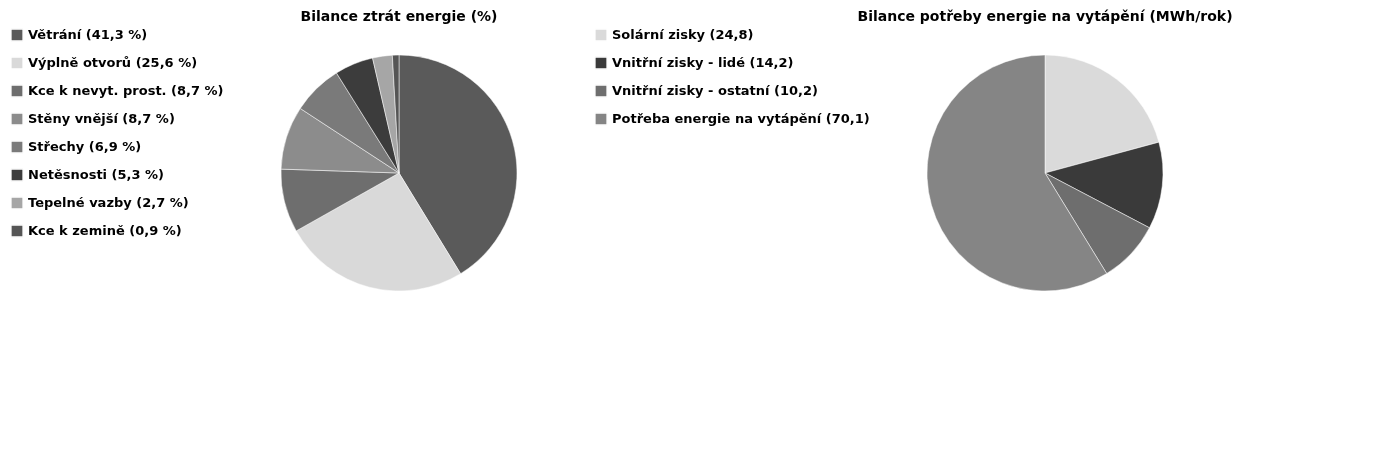 This screenshot has height=450, width=1395. What do you see at coordinates (715, 90) in the screenshot?
I see `legend-label: Vnitřní zisky - ostatní (10,2)` at bounding box center [715, 90].